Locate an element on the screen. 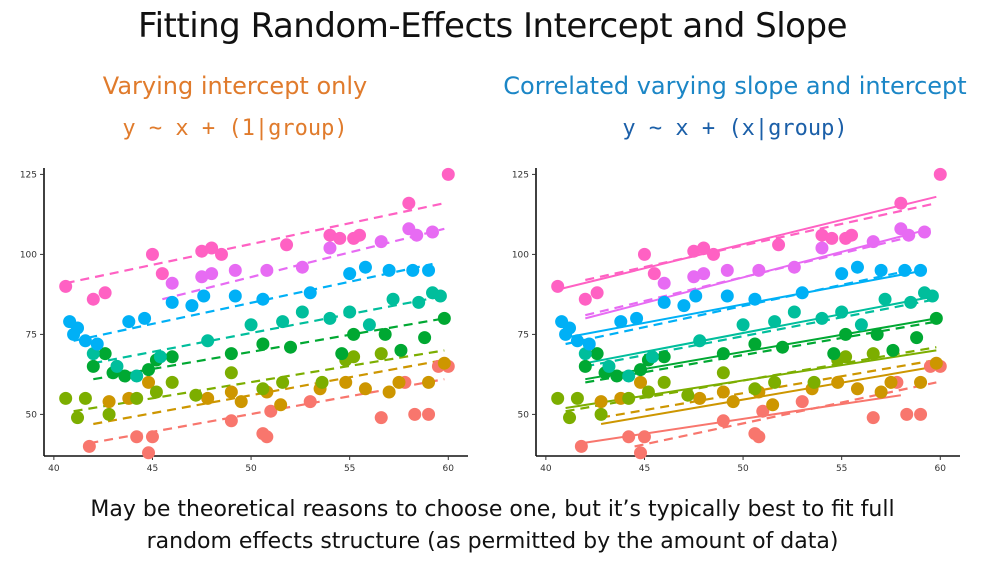 This screenshot has height=571, width=985. y-tick-label: 125 is located at coordinates (28, 175).